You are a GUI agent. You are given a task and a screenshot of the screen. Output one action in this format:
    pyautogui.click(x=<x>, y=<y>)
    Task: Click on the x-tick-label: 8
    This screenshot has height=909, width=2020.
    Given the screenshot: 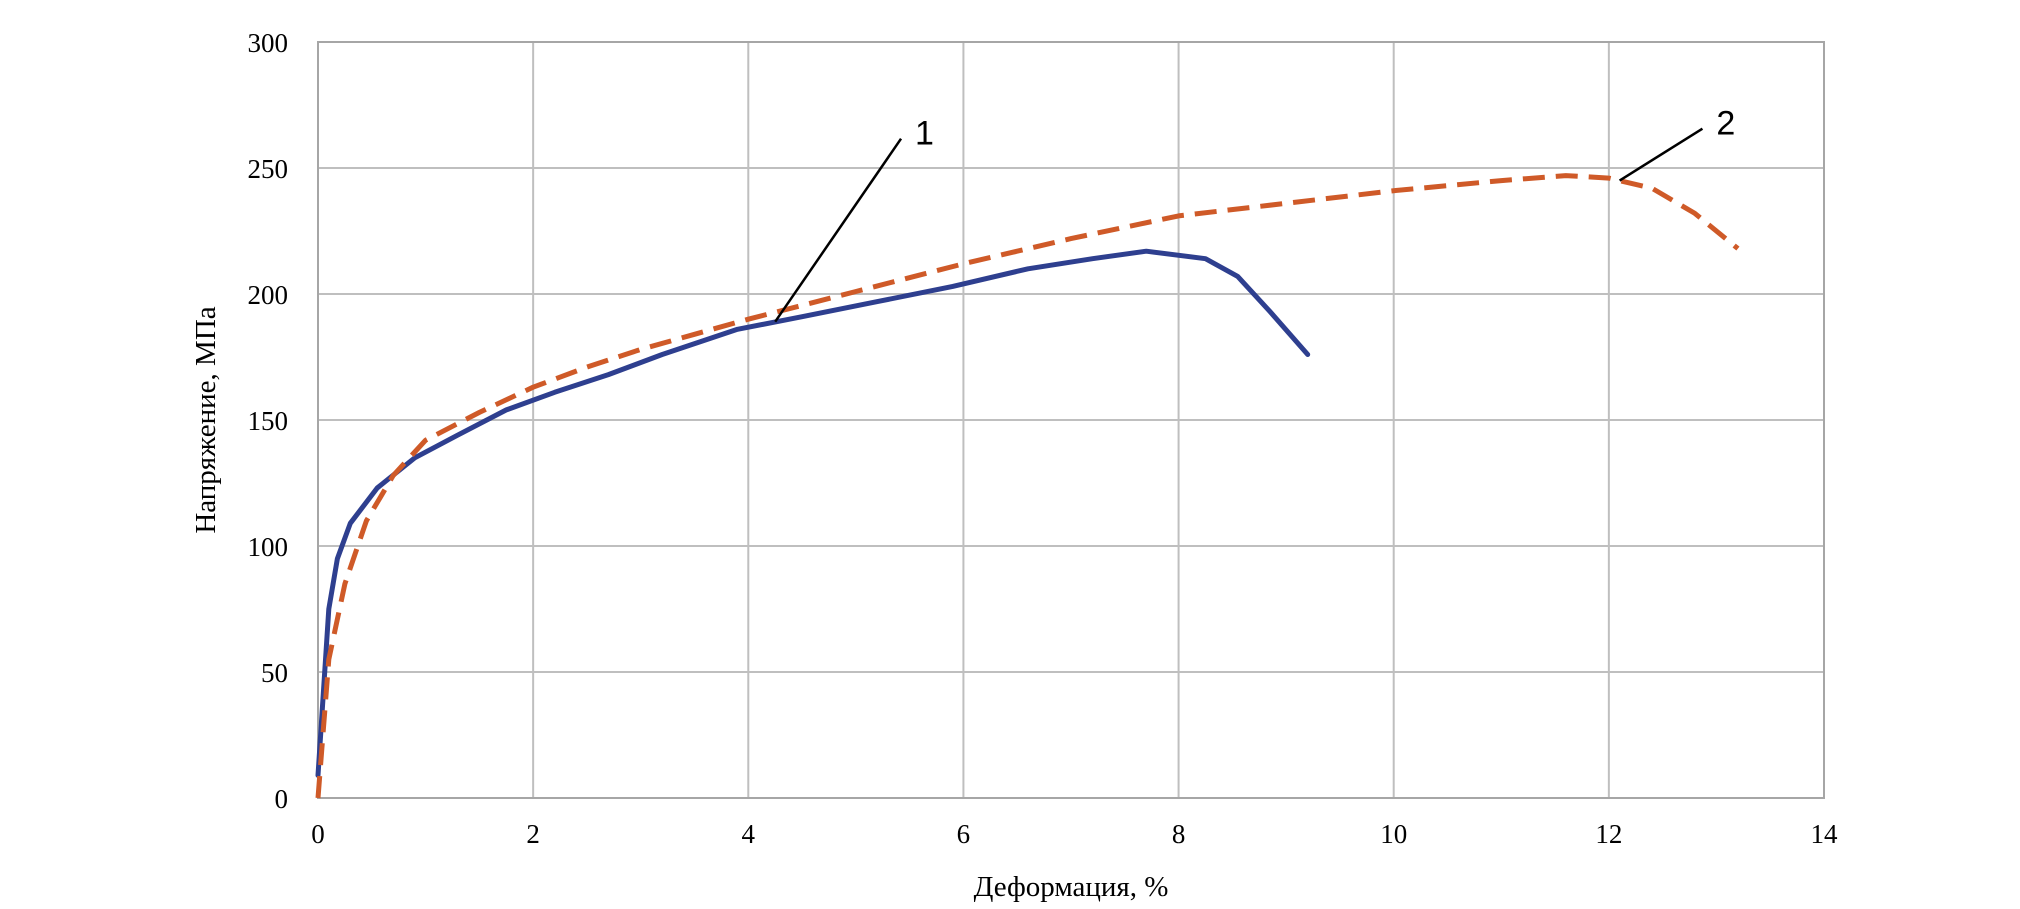 What is the action you would take?
    pyautogui.click(x=1179, y=834)
    